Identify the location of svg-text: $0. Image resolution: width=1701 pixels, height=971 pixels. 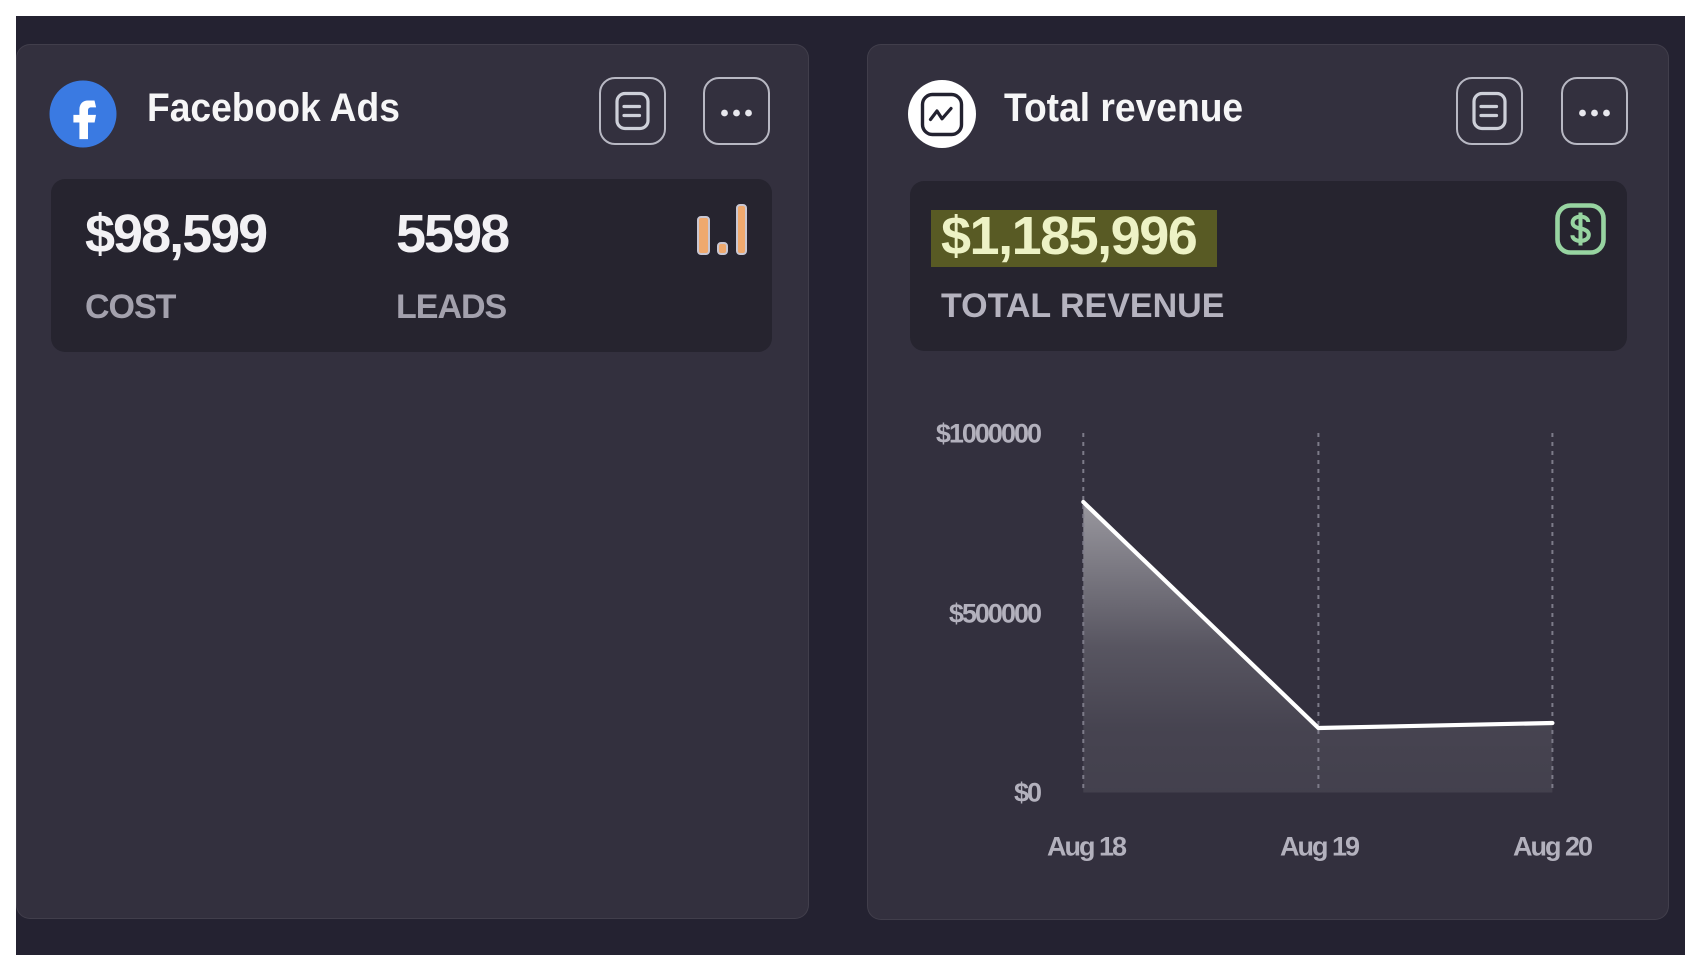
(1027, 793).